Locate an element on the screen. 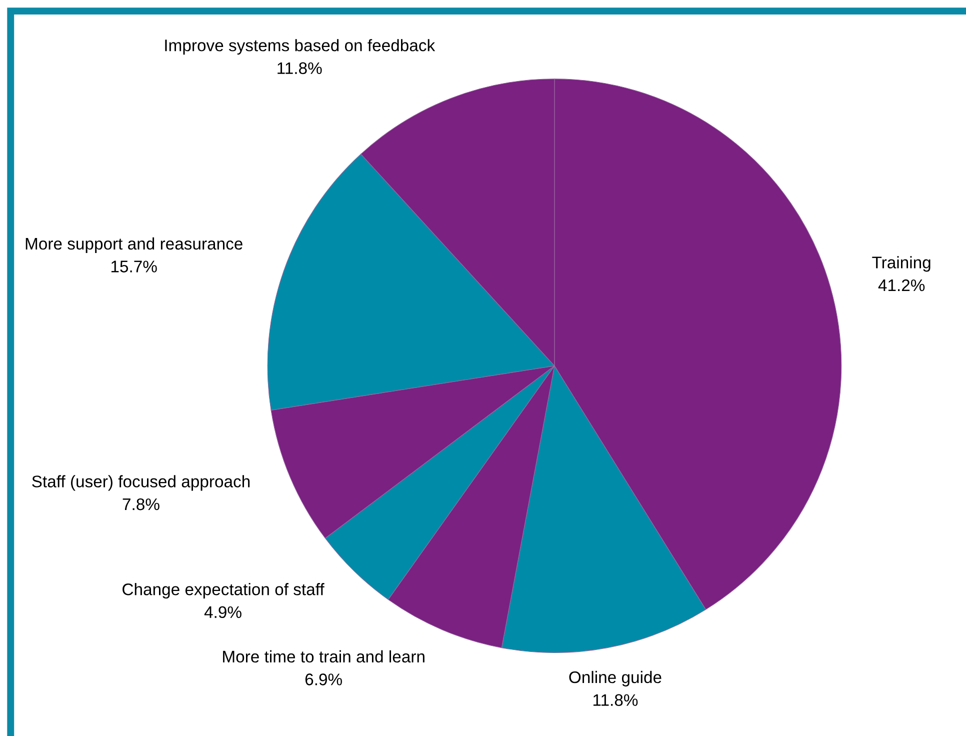 The height and width of the screenshot is (736, 966). slice-label: Training is located at coordinates (901, 264).